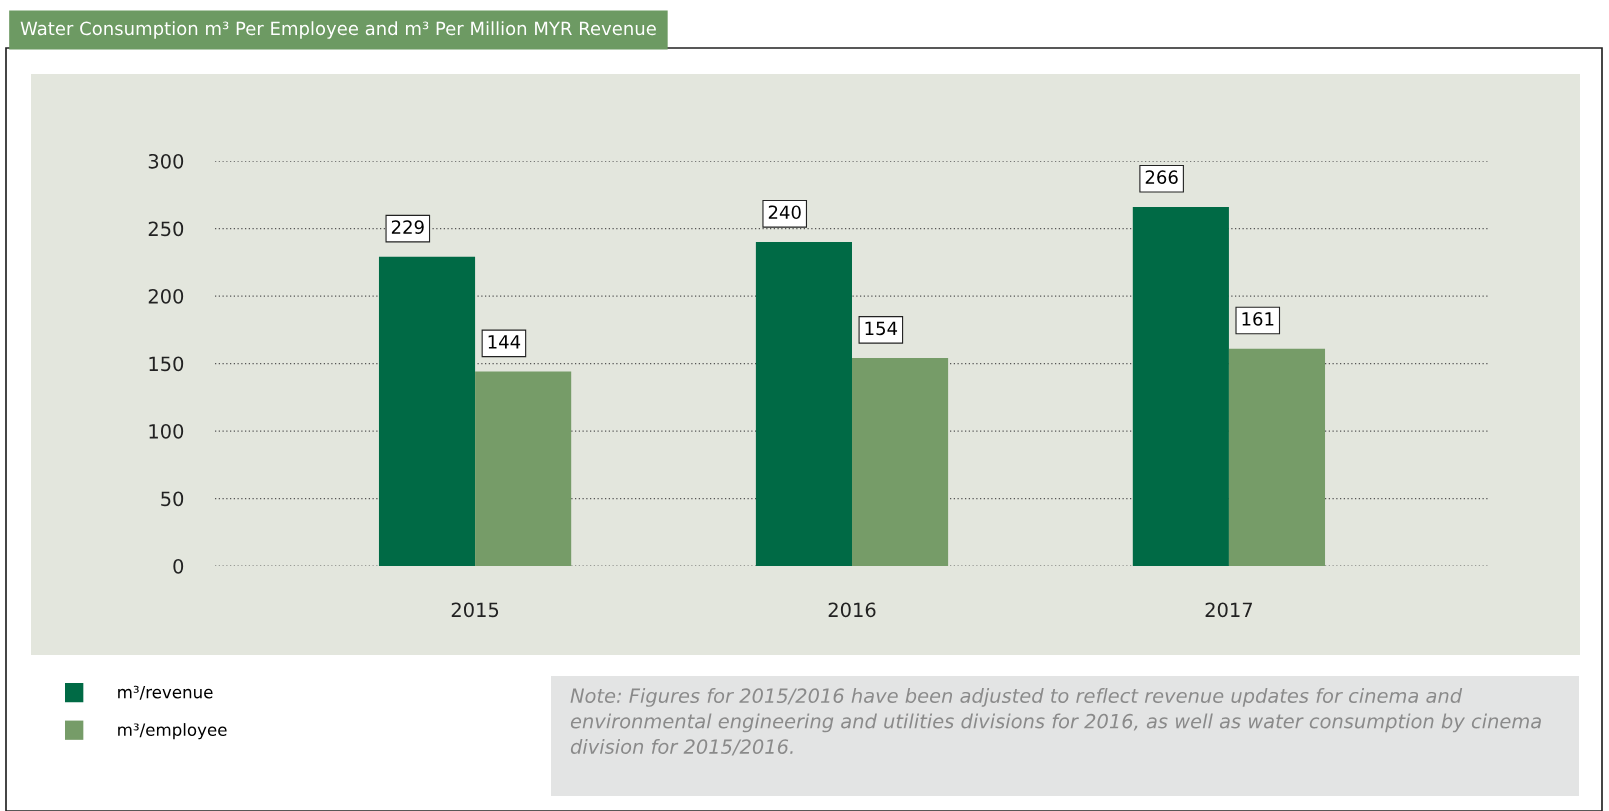 This screenshot has height=811, width=1609. What do you see at coordinates (172, 731) in the screenshot?
I see `legend-label: m³/employee` at bounding box center [172, 731].